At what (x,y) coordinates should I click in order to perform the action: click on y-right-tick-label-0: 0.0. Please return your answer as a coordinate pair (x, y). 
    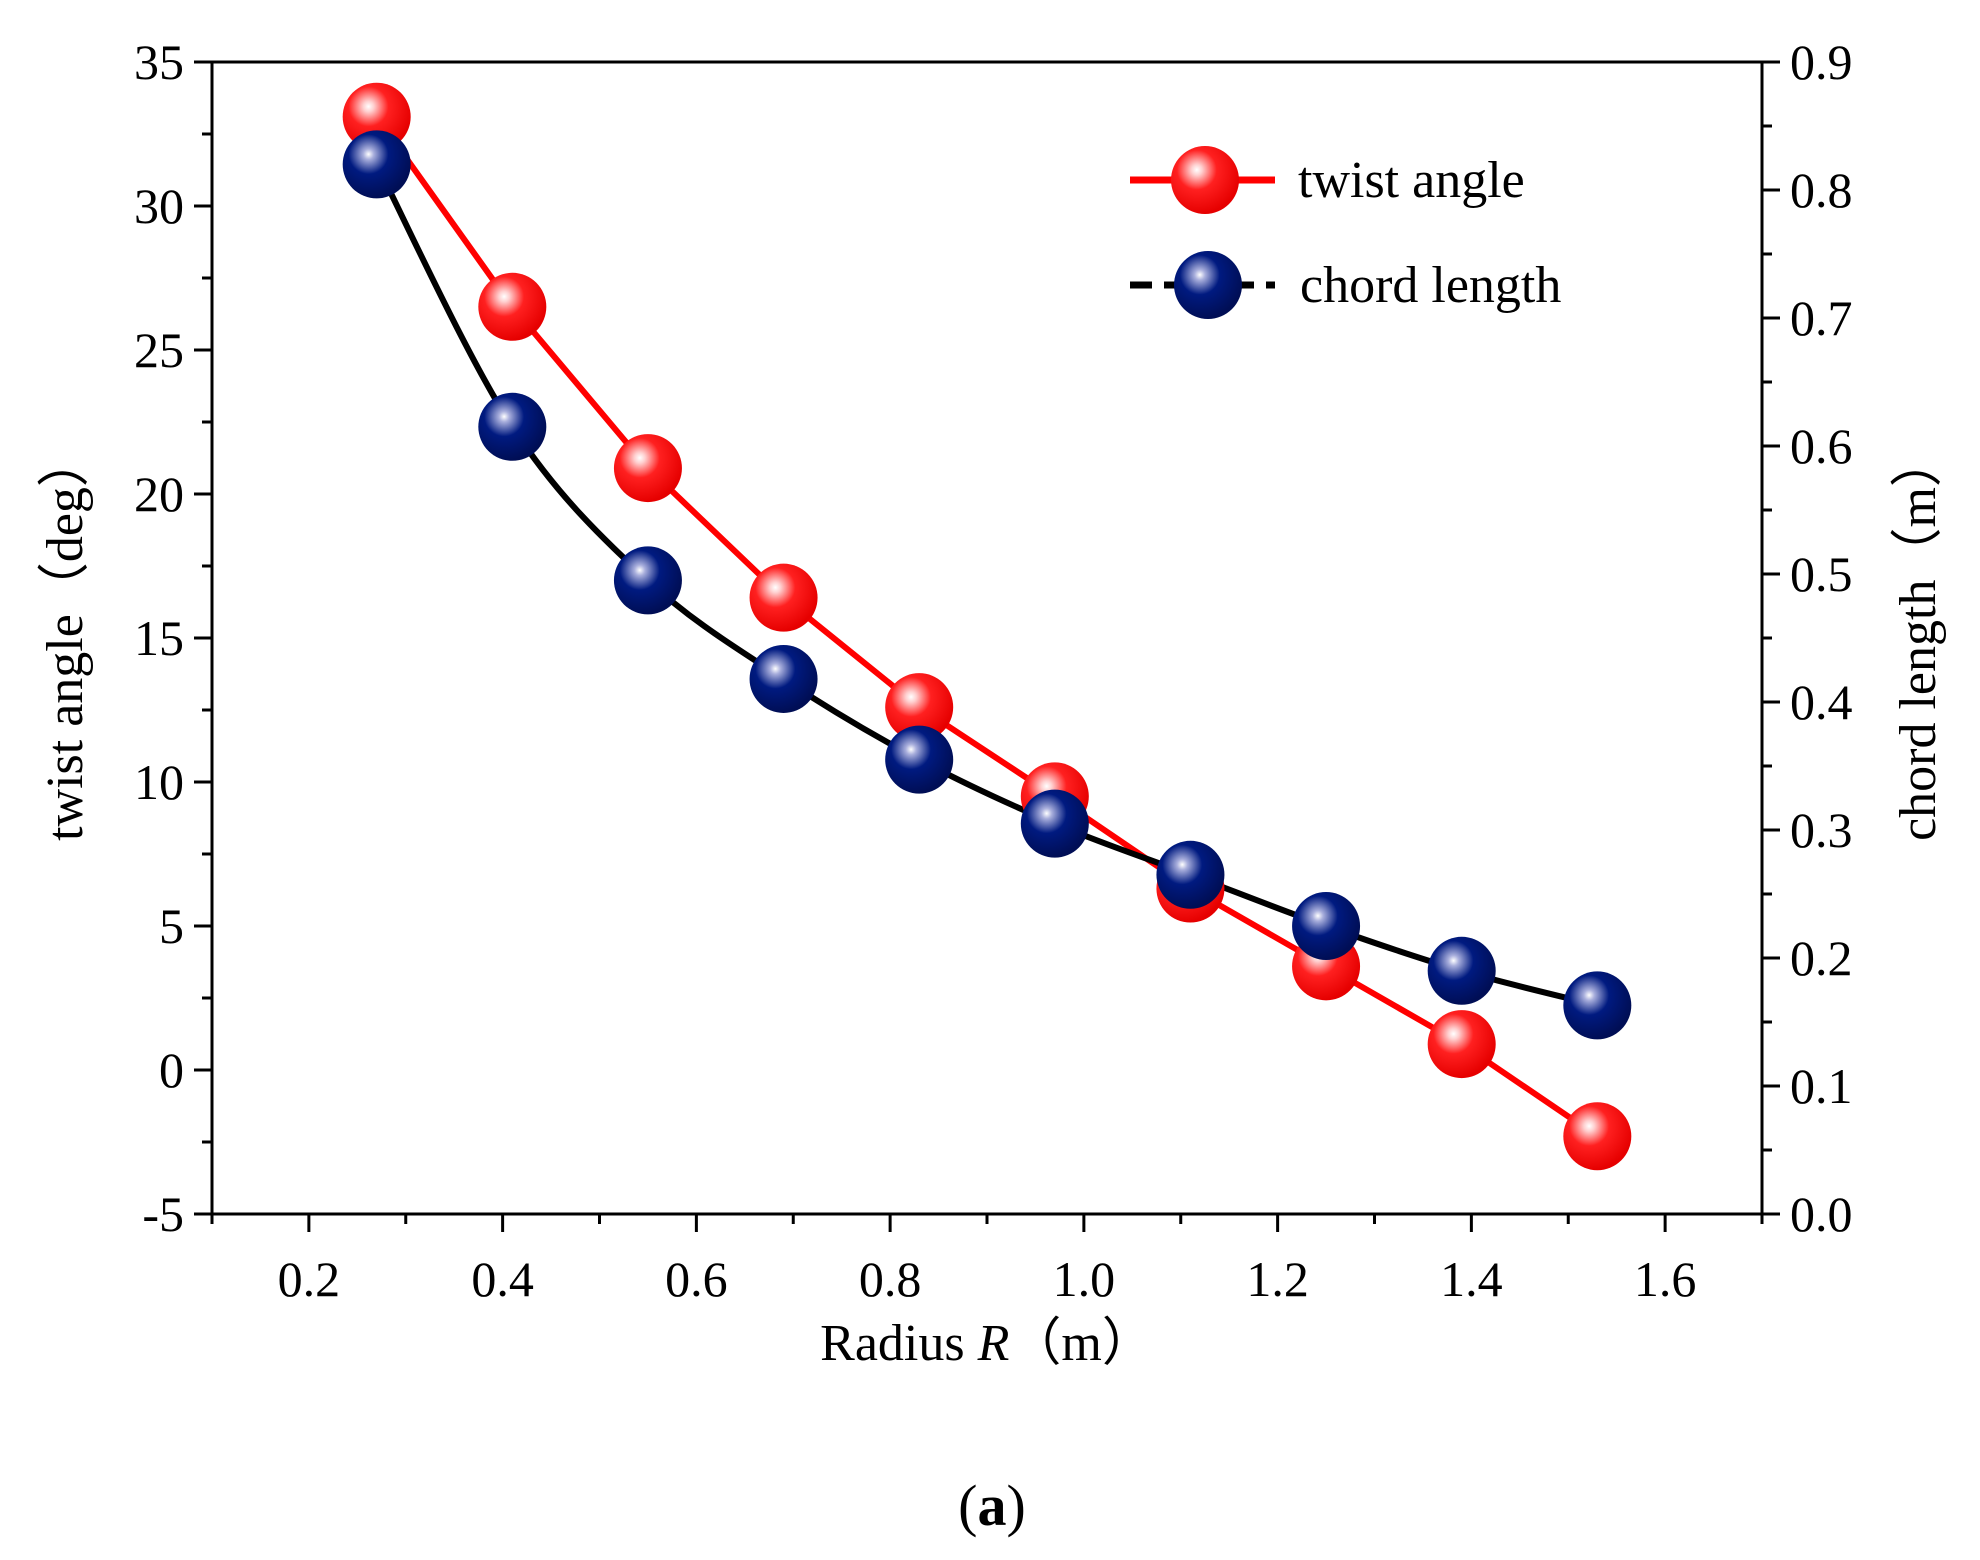
    Looking at the image, I should click on (1821, 1214).